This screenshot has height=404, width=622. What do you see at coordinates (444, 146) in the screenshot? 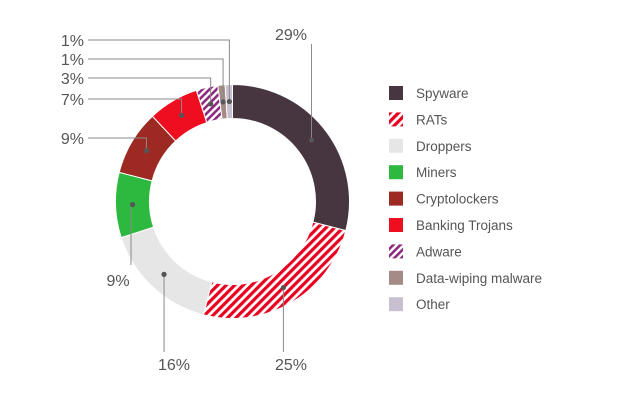
I see `legend-label-droppers: Droppers` at bounding box center [444, 146].